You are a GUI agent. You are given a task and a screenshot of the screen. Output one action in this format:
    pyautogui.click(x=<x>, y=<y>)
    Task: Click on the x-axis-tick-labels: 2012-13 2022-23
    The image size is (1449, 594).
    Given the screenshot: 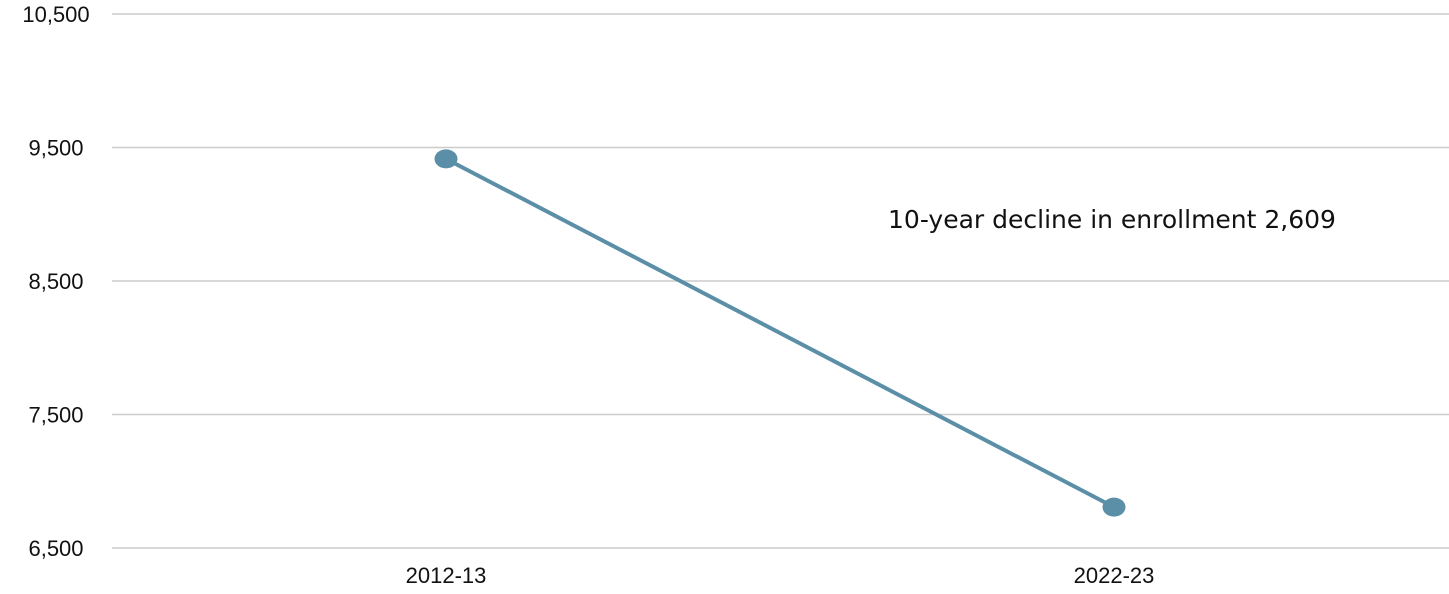 What is the action you would take?
    pyautogui.click(x=780, y=575)
    